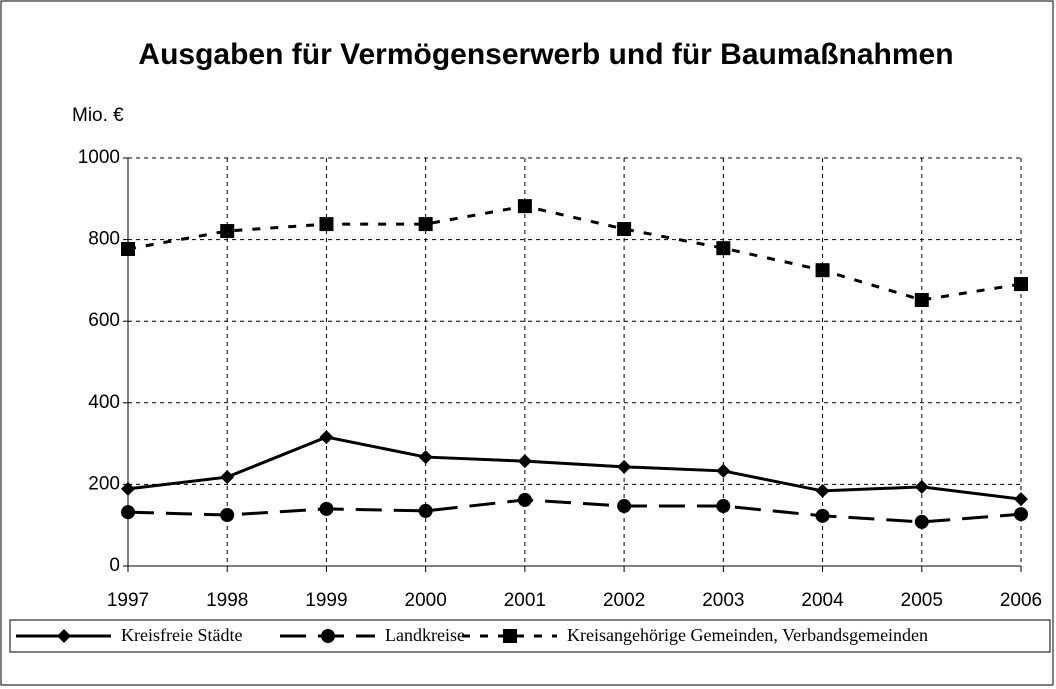  What do you see at coordinates (624, 600) in the screenshot?
I see `x-tick-label: 2002` at bounding box center [624, 600].